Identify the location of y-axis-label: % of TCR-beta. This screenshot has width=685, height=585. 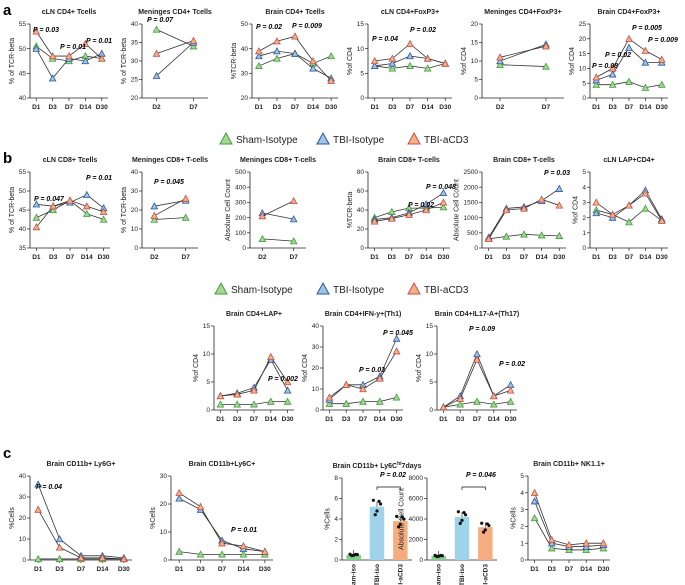
(124, 61).